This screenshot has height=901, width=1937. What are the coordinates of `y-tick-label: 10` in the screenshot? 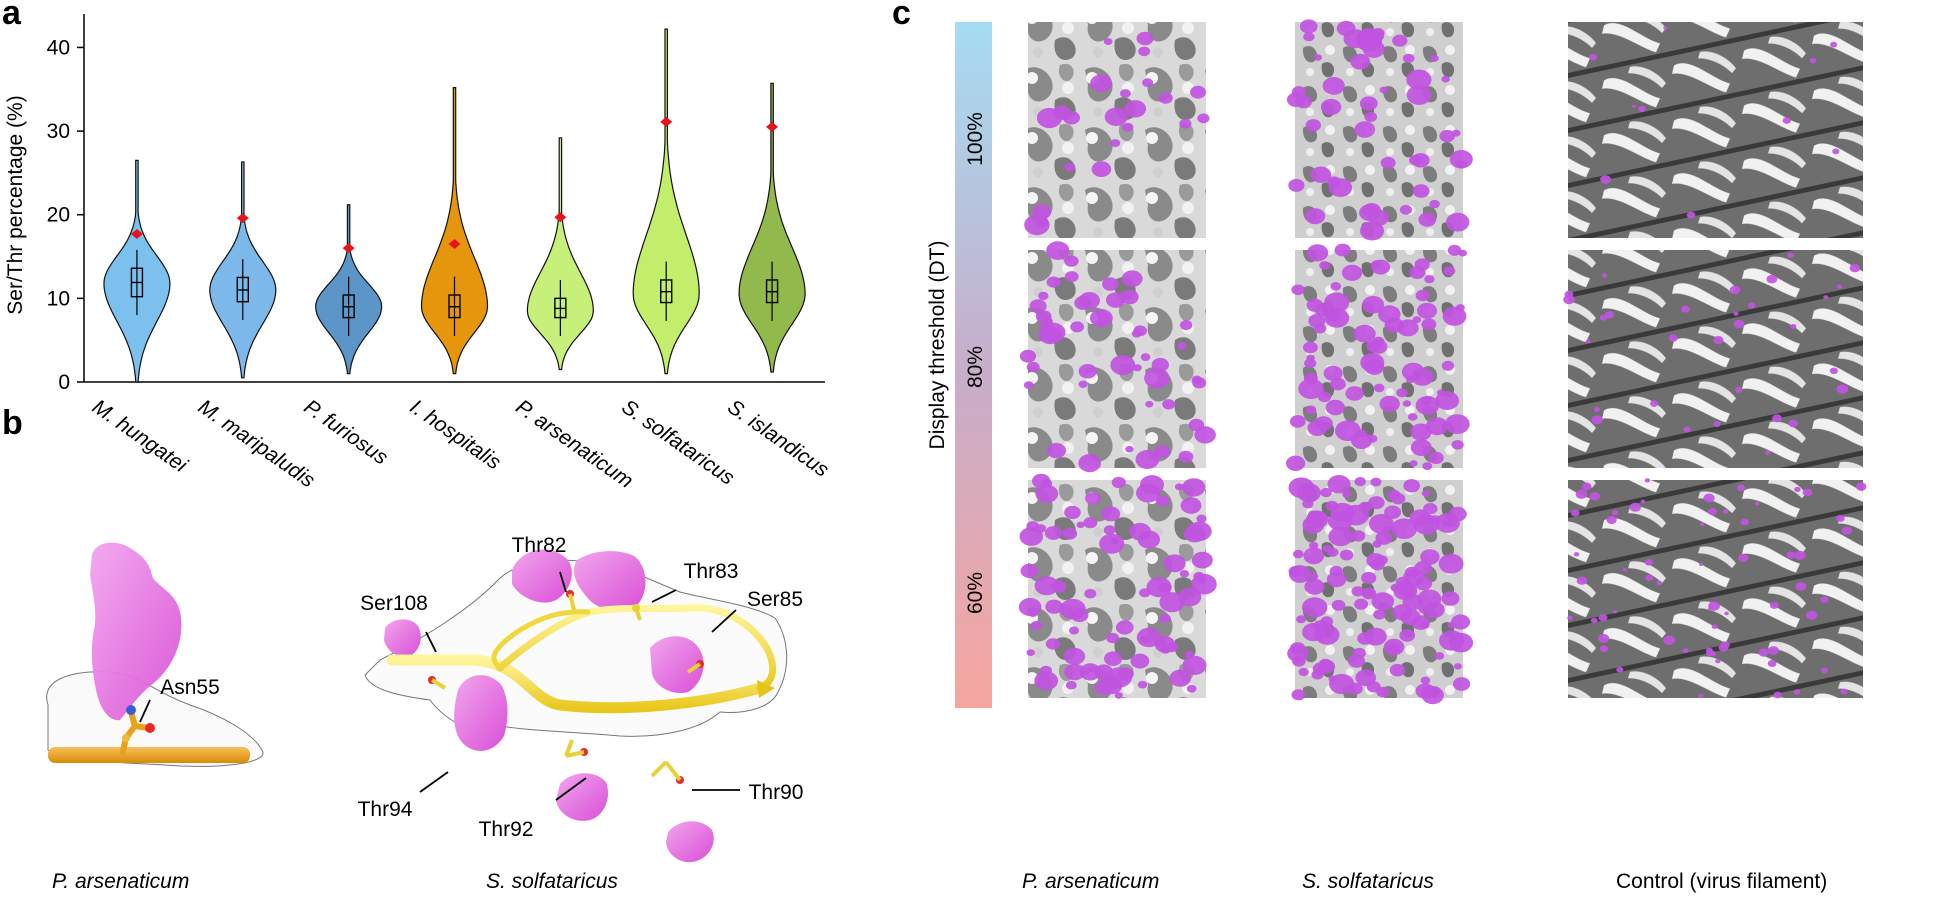 It's located at (58, 298).